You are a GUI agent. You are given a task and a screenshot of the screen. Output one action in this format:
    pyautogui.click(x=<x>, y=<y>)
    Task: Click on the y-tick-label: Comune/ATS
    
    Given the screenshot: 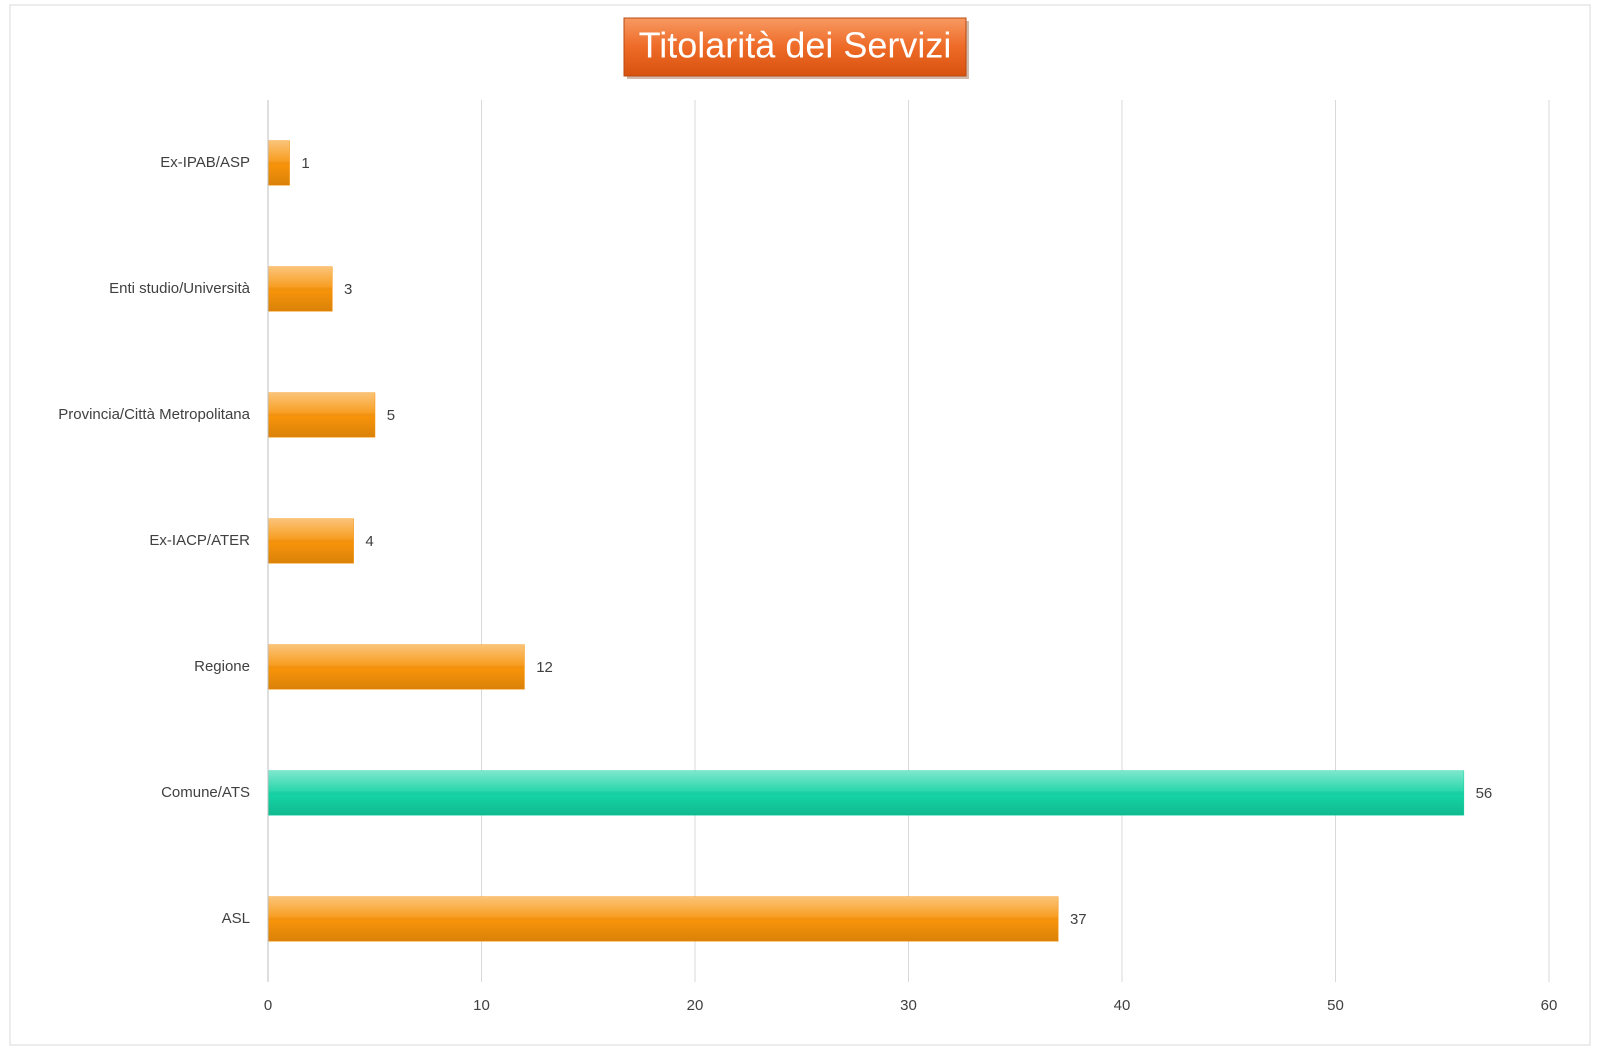 What is the action you would take?
    pyautogui.click(x=205, y=792)
    